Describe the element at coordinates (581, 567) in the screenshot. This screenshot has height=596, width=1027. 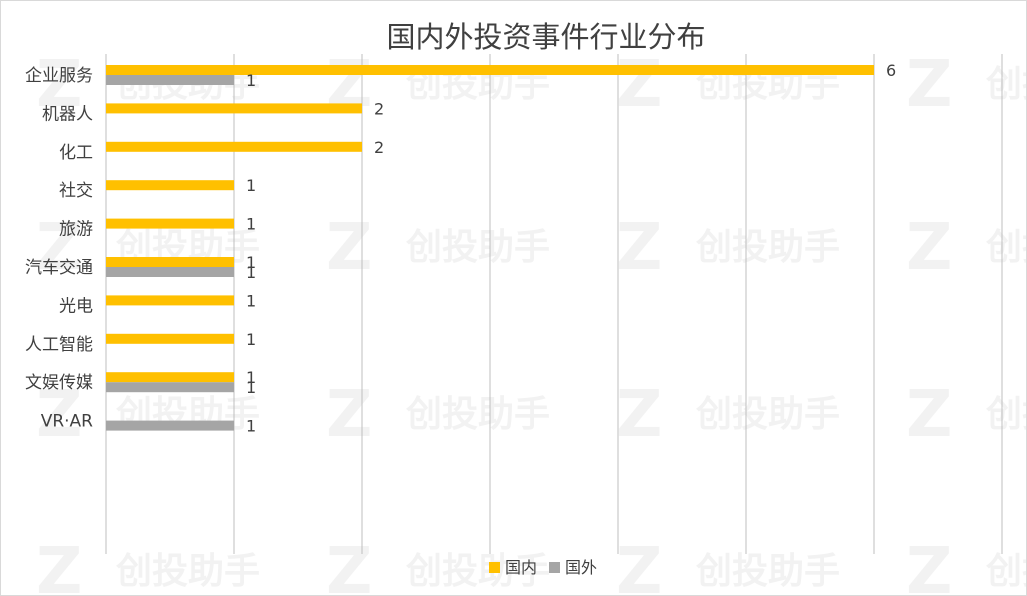
I see `legend-label: 国外` at that location.